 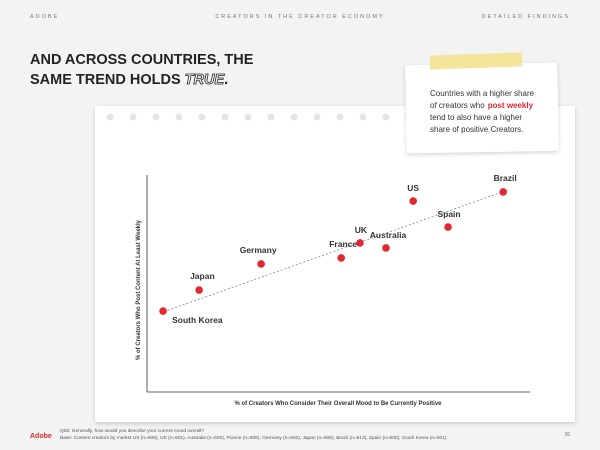 What do you see at coordinates (202, 276) in the screenshot?
I see `point-label: Japan` at bounding box center [202, 276].